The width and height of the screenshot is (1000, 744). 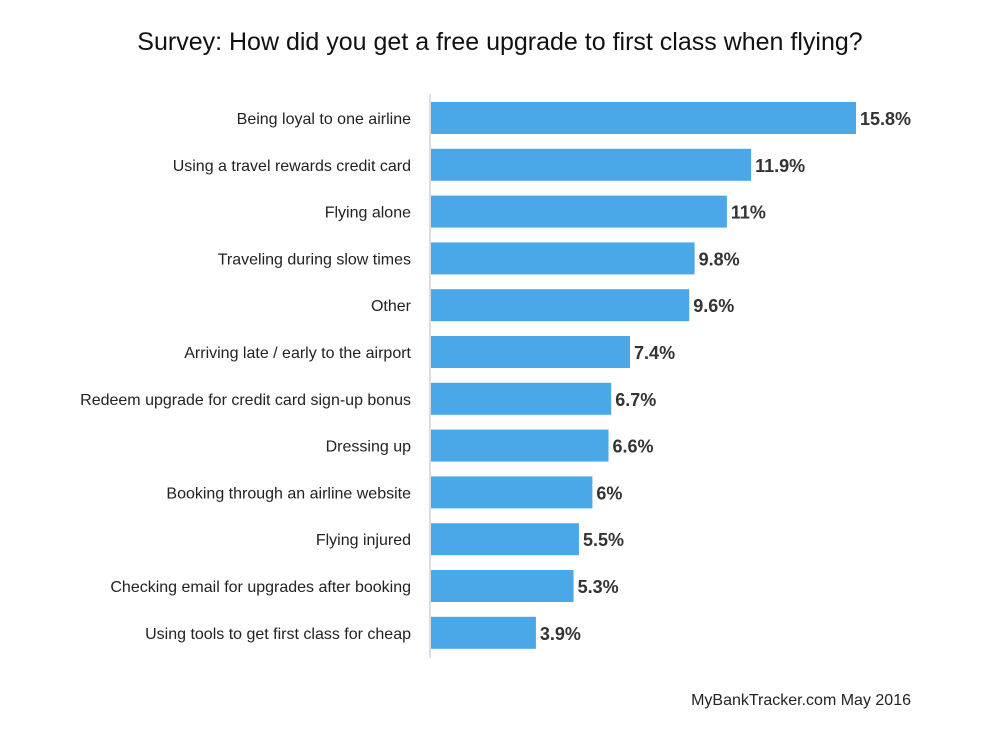 I want to click on category-label: Dressing up, so click(x=368, y=447).